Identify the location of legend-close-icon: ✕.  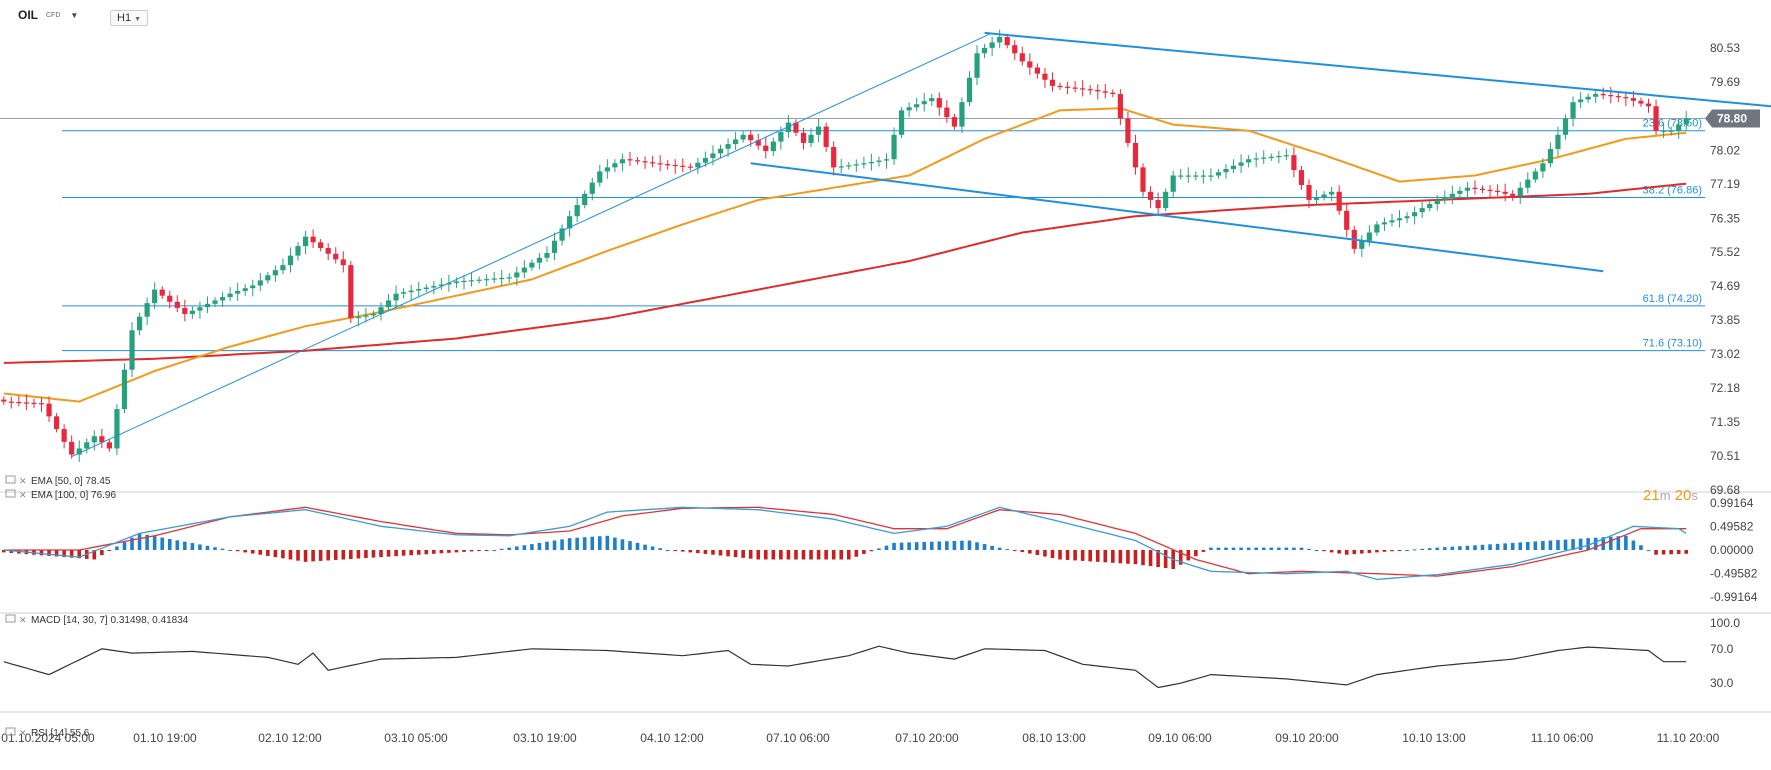
(23, 495).